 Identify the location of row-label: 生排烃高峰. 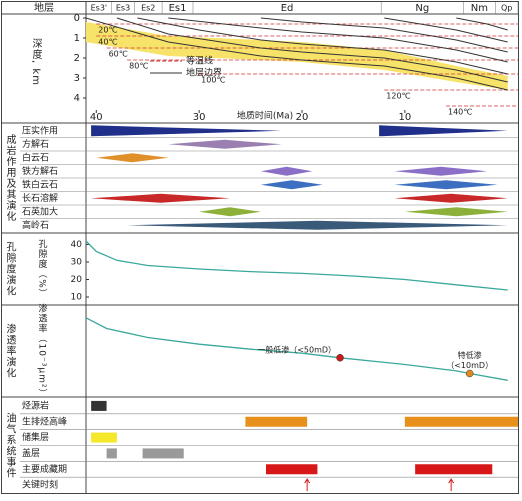
(44, 421).